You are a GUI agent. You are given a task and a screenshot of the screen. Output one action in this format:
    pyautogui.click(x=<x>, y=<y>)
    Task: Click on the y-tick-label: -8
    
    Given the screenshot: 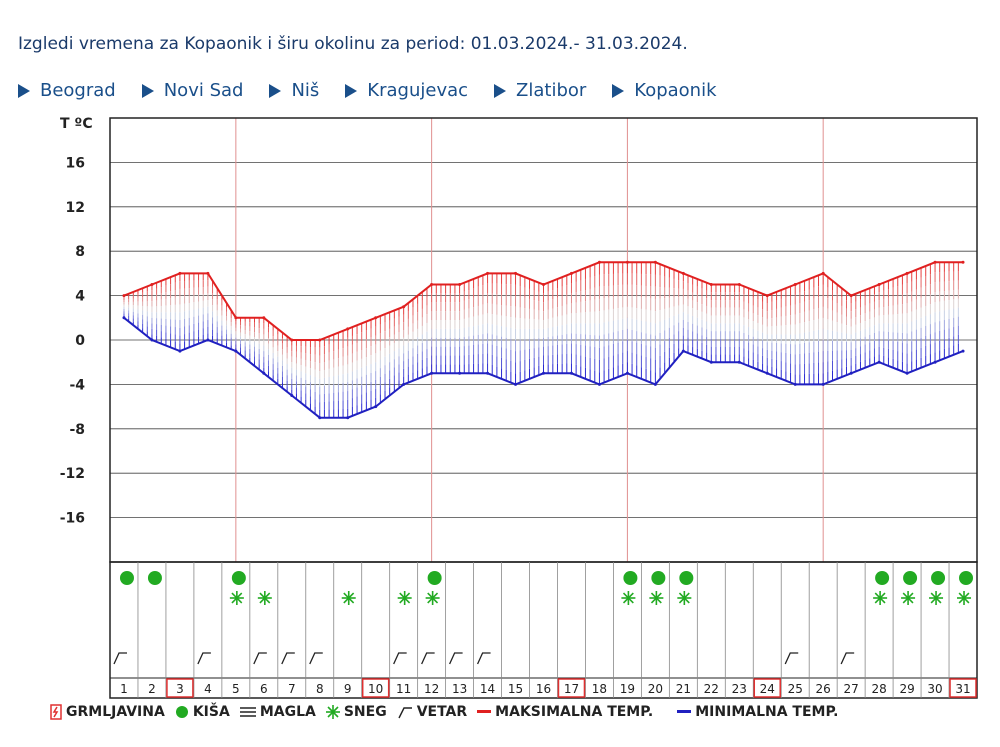 What is the action you would take?
    pyautogui.click(x=77, y=430)
    